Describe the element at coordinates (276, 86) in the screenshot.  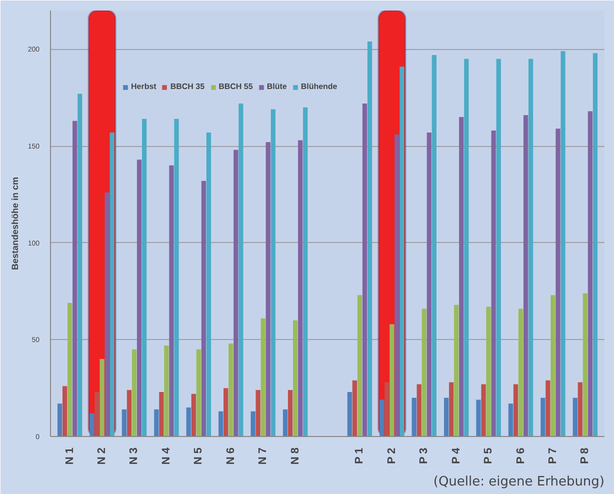
I see `legend-label: Blüte` at that location.